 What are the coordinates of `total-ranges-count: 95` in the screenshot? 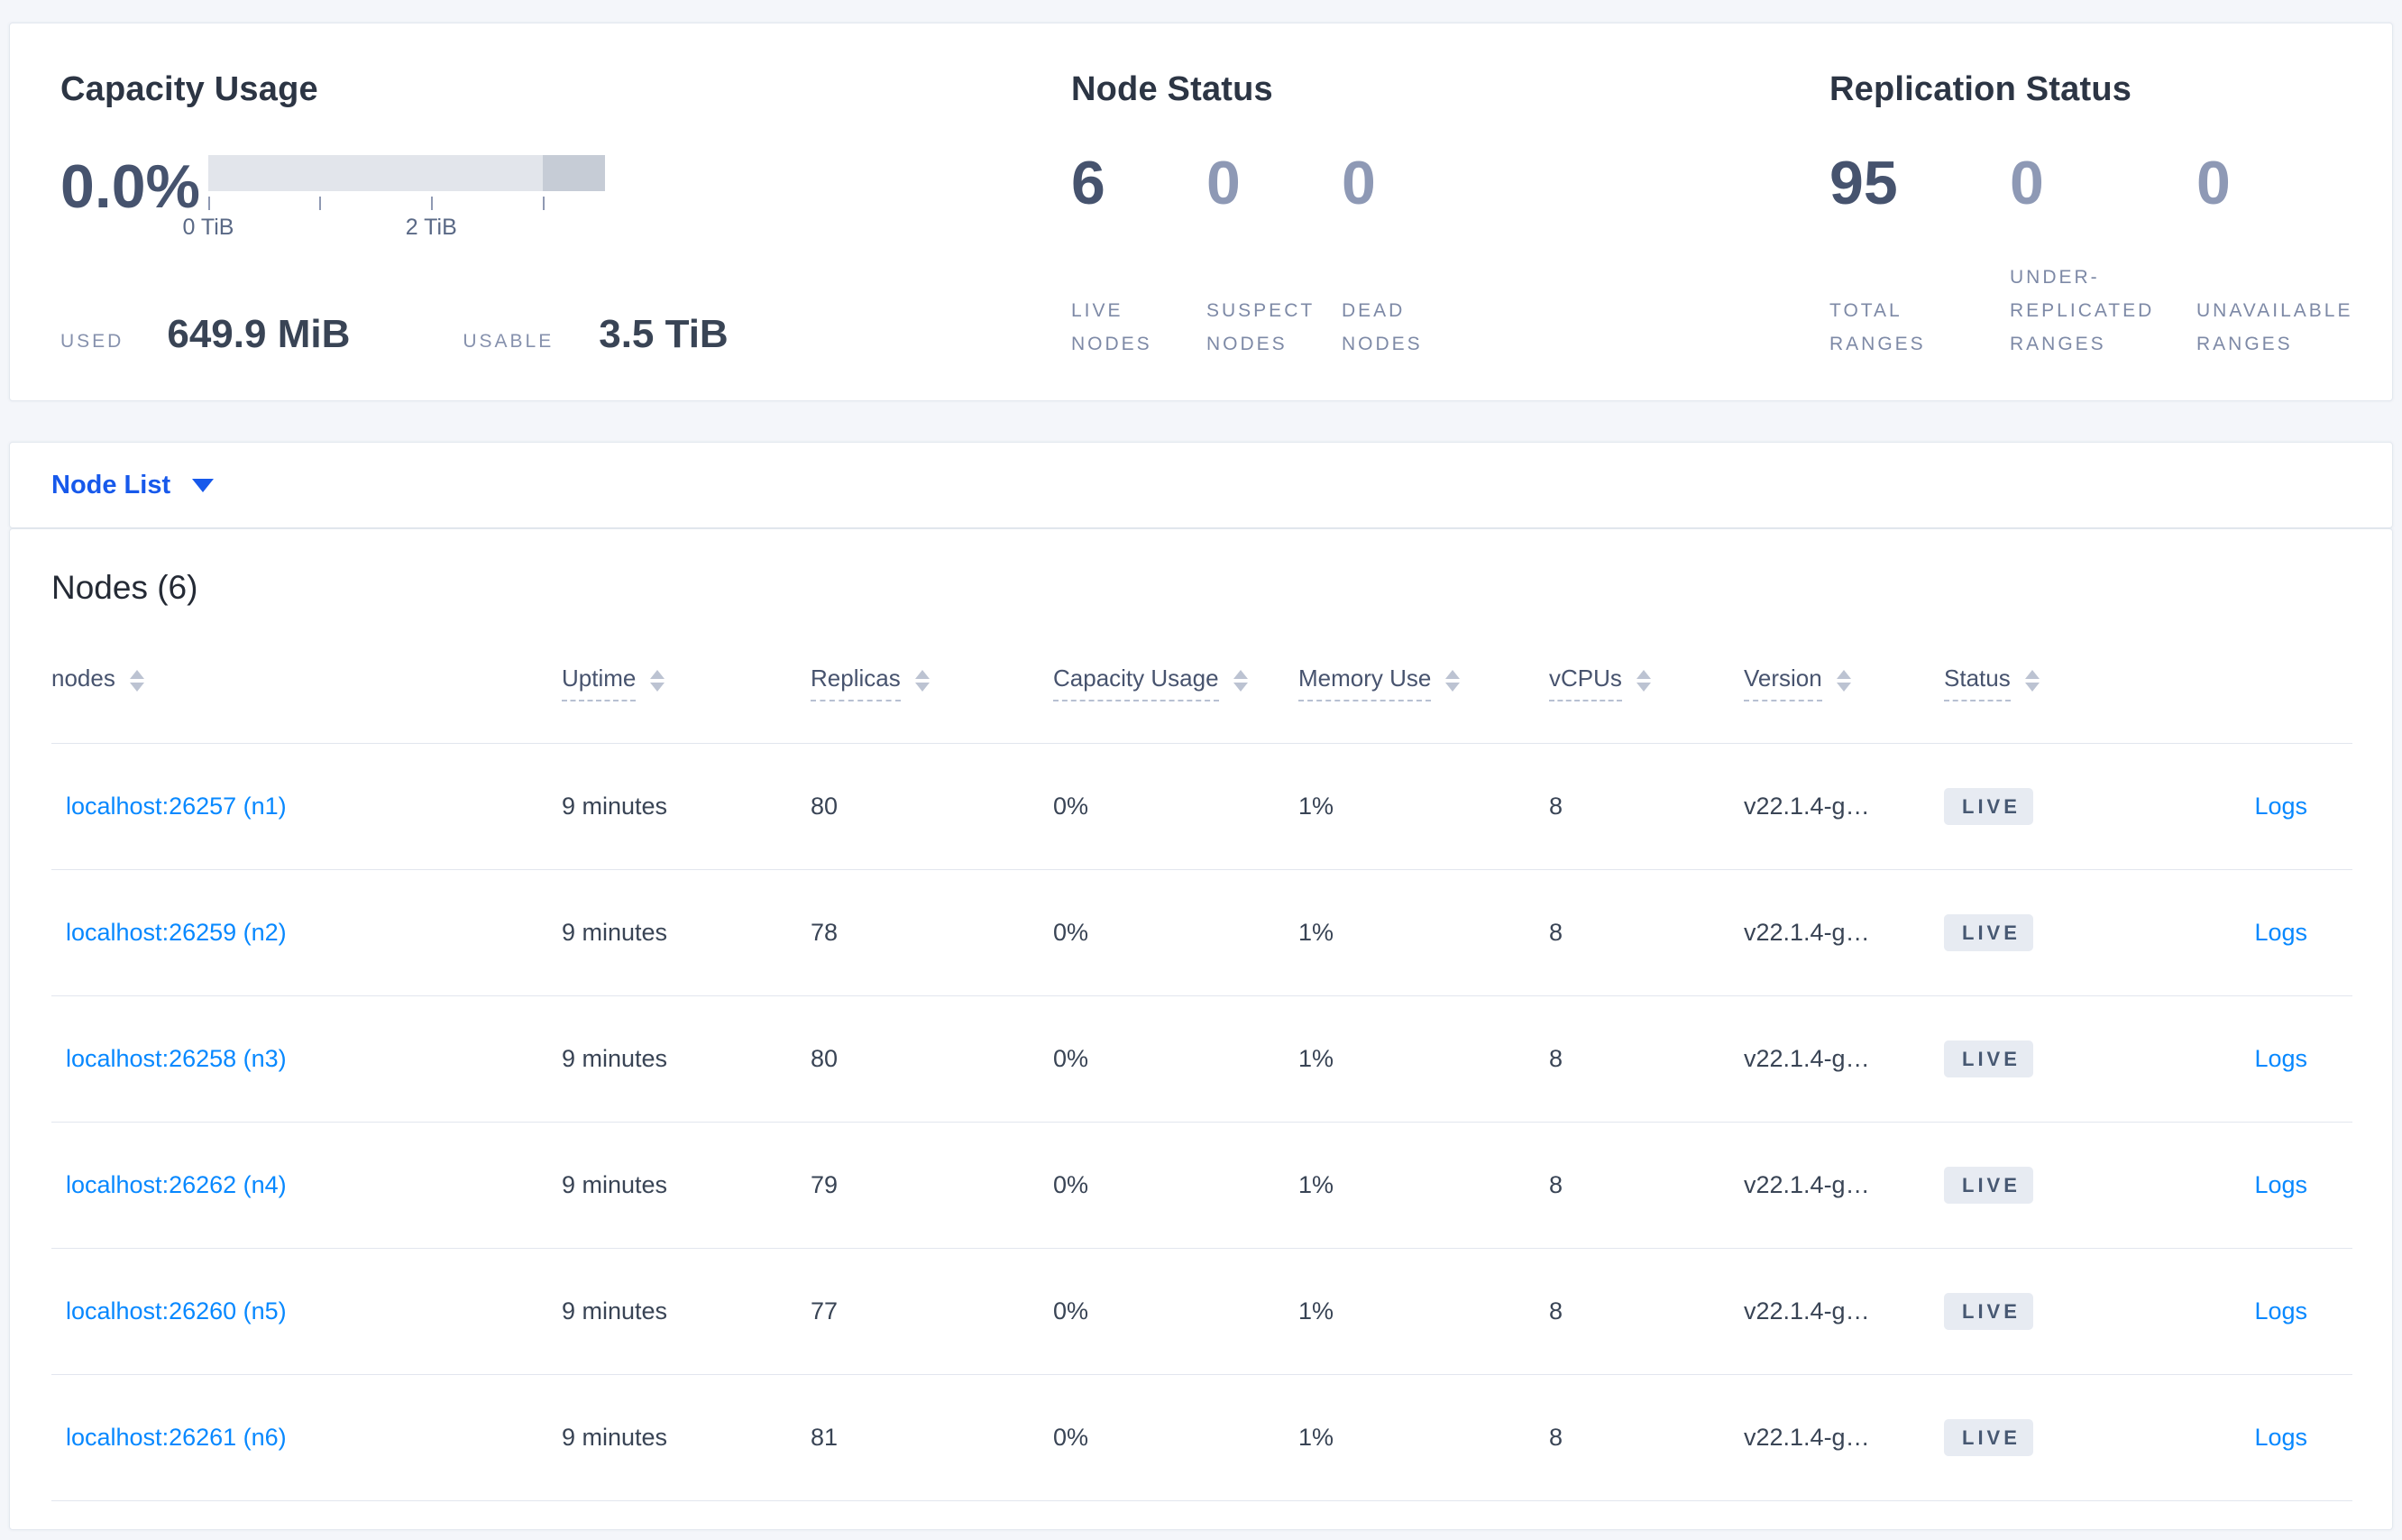 It's located at (1863, 183).